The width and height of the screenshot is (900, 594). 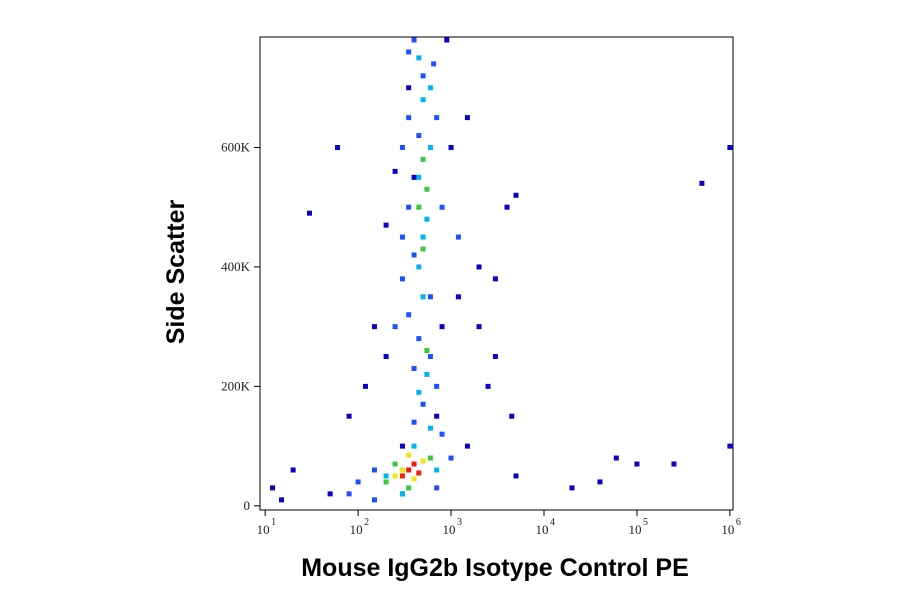 What do you see at coordinates (236, 266) in the screenshot?
I see `y-tick-label: 400K` at bounding box center [236, 266].